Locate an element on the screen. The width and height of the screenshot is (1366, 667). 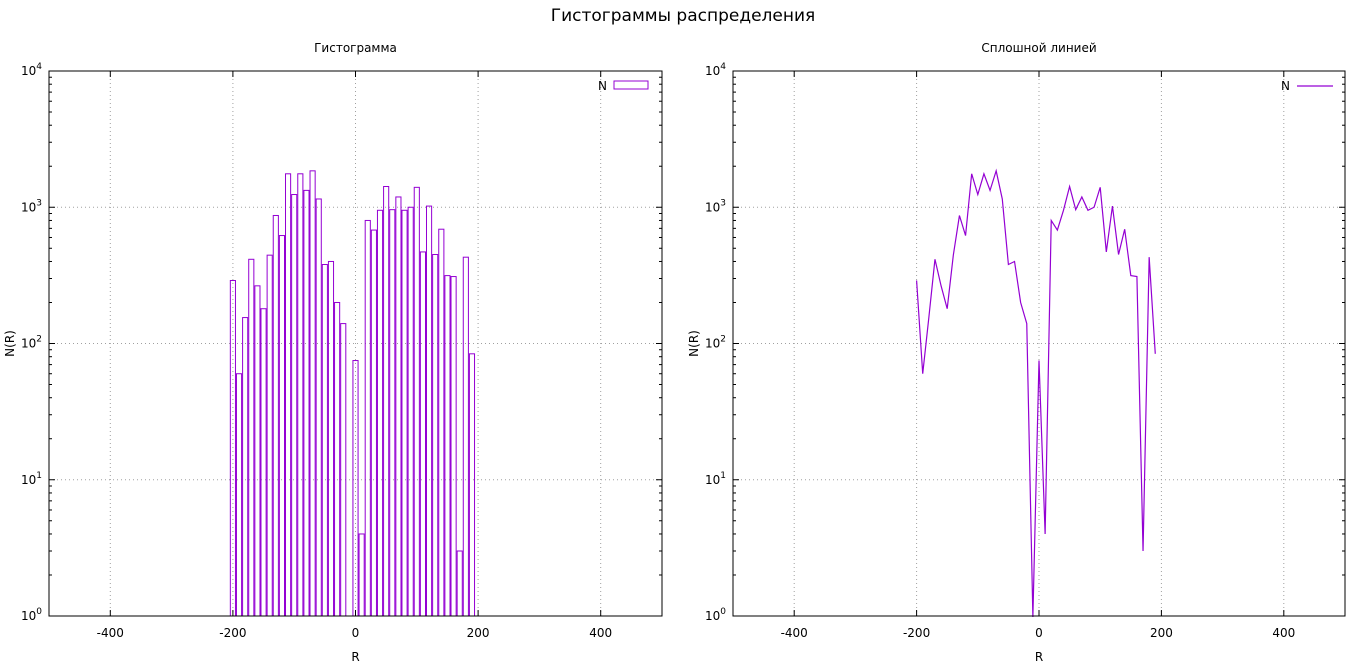
line-chart-series is located at coordinates (1036, 393).